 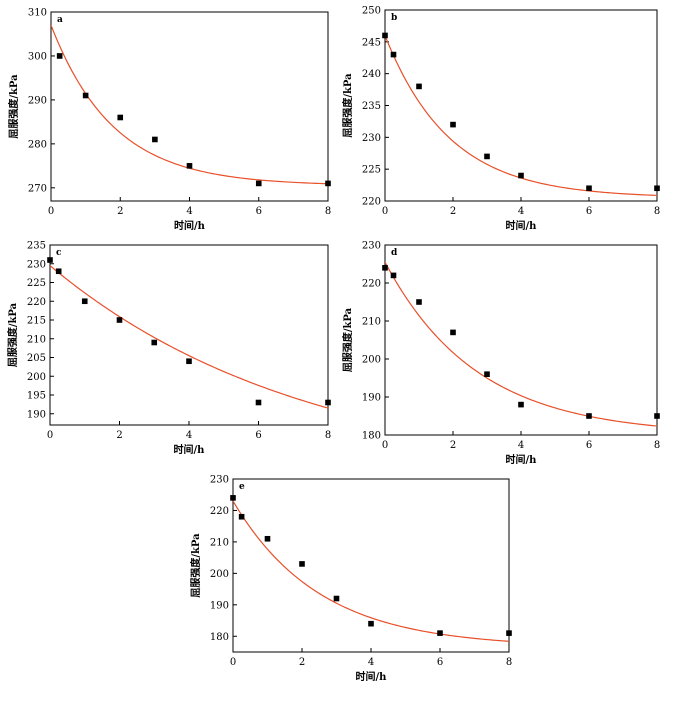 What do you see at coordinates (350, 579) in the screenshot?
I see `chart-panel-e: 0 2 4 6 8 180 190 200 210 220 230 时间/h 屈服强度/kPa e` at bounding box center [350, 579].